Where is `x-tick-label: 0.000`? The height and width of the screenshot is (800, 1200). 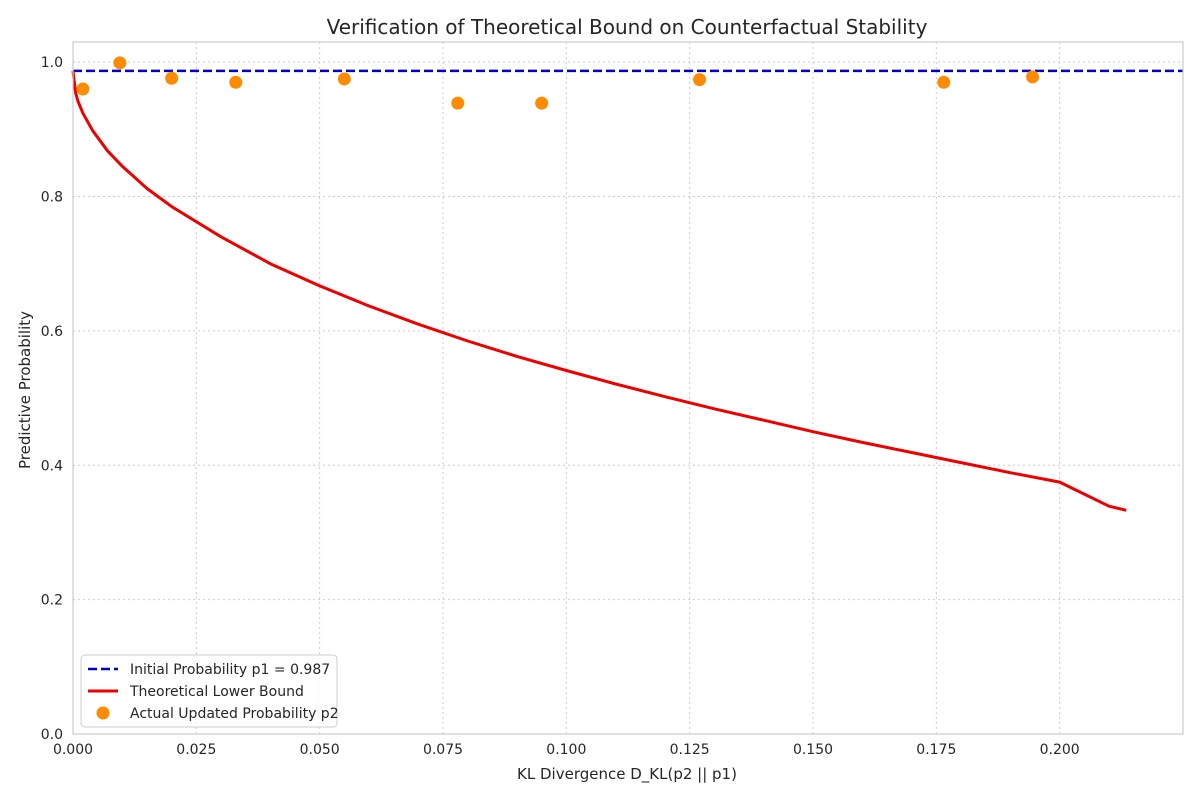 x-tick-label: 0.000 is located at coordinates (73, 750).